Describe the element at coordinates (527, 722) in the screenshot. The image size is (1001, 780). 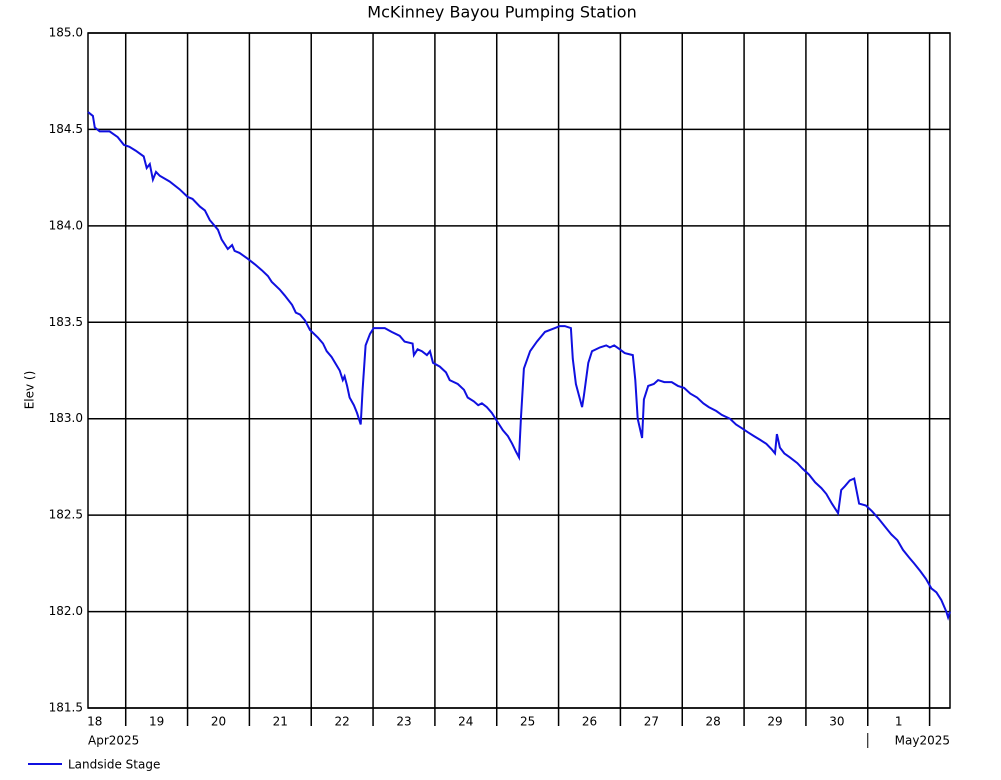
I see `x-tick-label: 25` at that location.